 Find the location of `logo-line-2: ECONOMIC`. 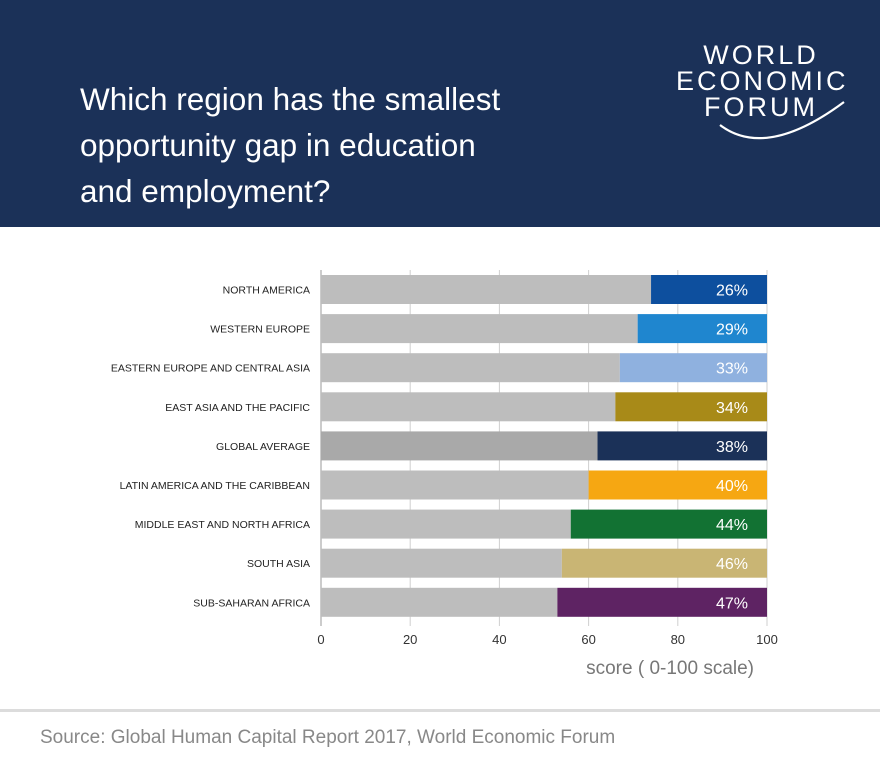

logo-line-2: ECONOMIC is located at coordinates (762, 81).